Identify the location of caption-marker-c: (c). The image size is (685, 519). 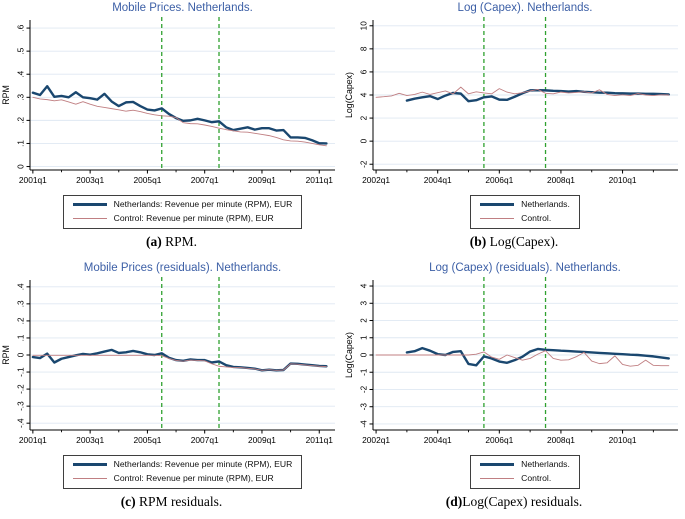
(128, 501).